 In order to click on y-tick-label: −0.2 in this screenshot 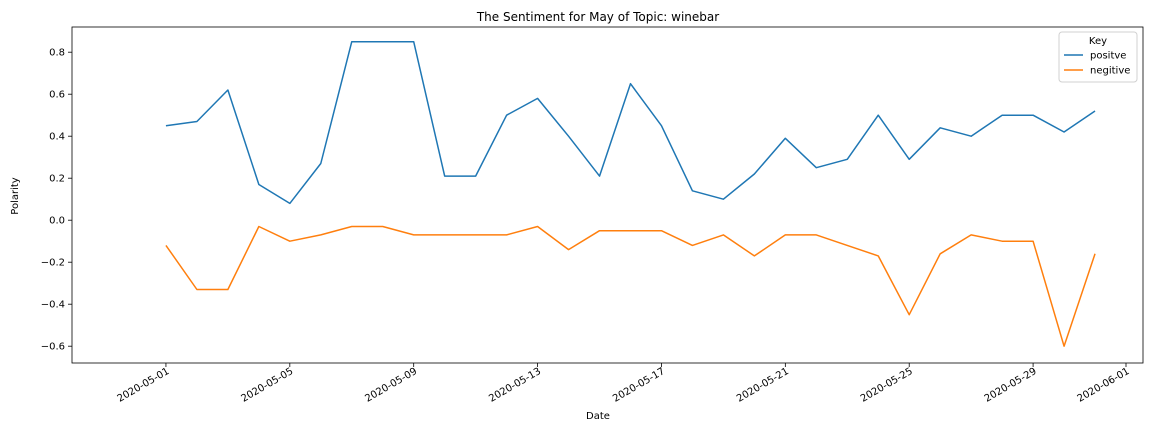, I will do `click(53, 263)`.